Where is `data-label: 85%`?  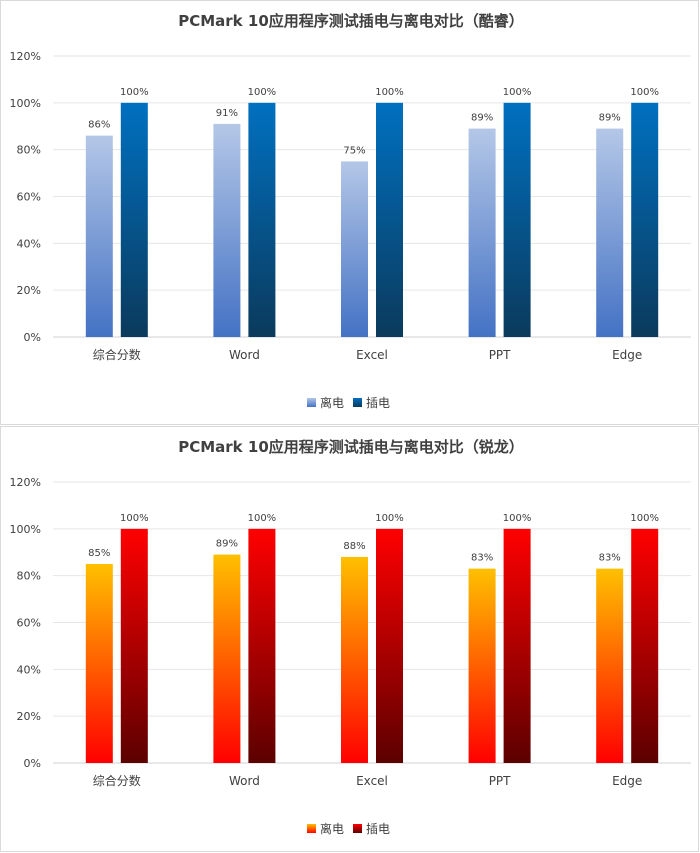 data-label: 85% is located at coordinates (99, 553).